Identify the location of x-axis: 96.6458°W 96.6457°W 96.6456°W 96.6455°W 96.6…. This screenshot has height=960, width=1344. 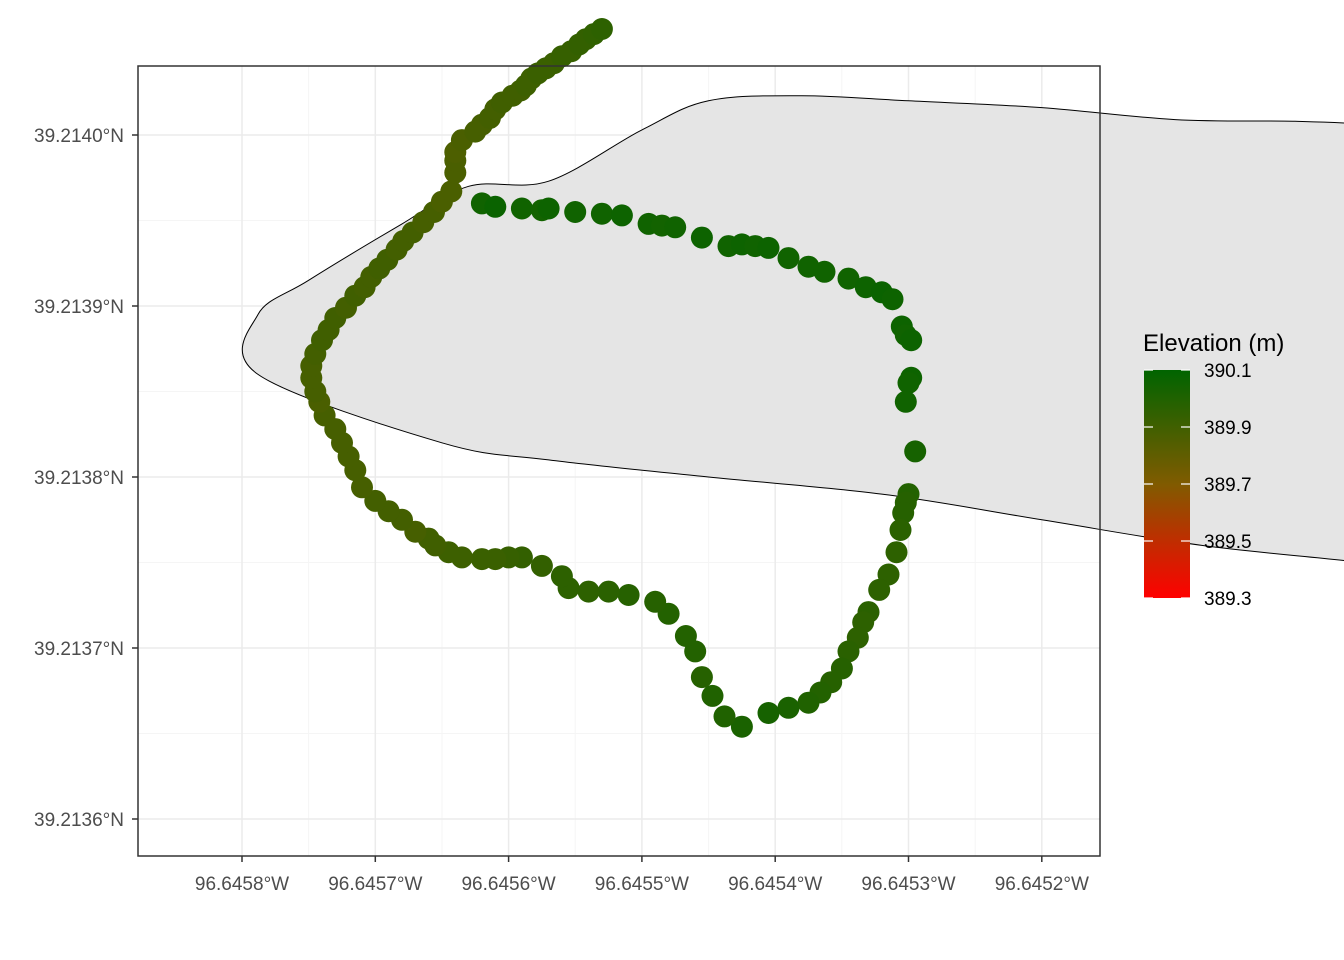
(642, 875).